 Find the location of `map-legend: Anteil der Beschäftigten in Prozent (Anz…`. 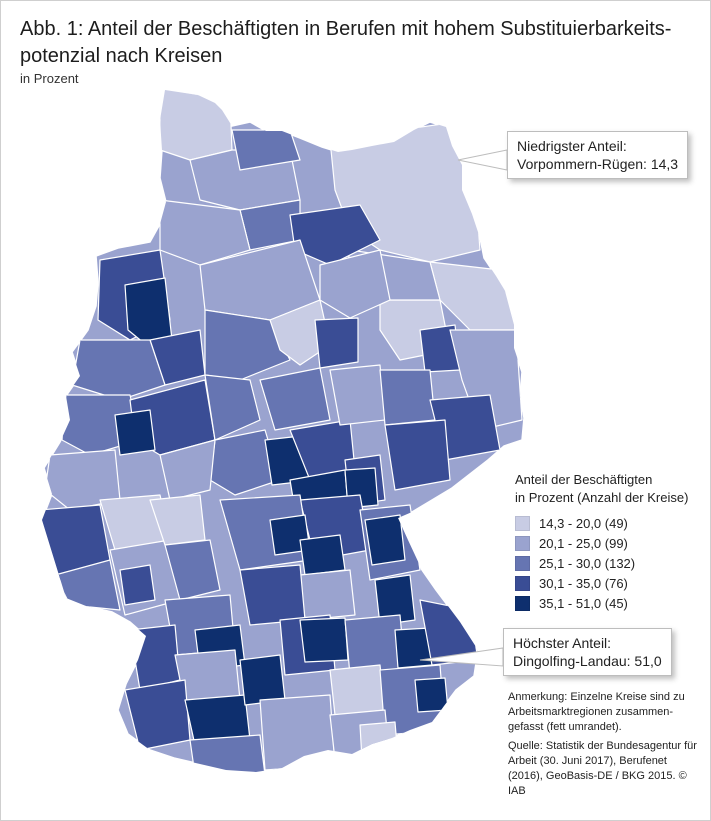

map-legend: Anteil der Beschäftigten in Prozent (Anz… is located at coordinates (601, 542).